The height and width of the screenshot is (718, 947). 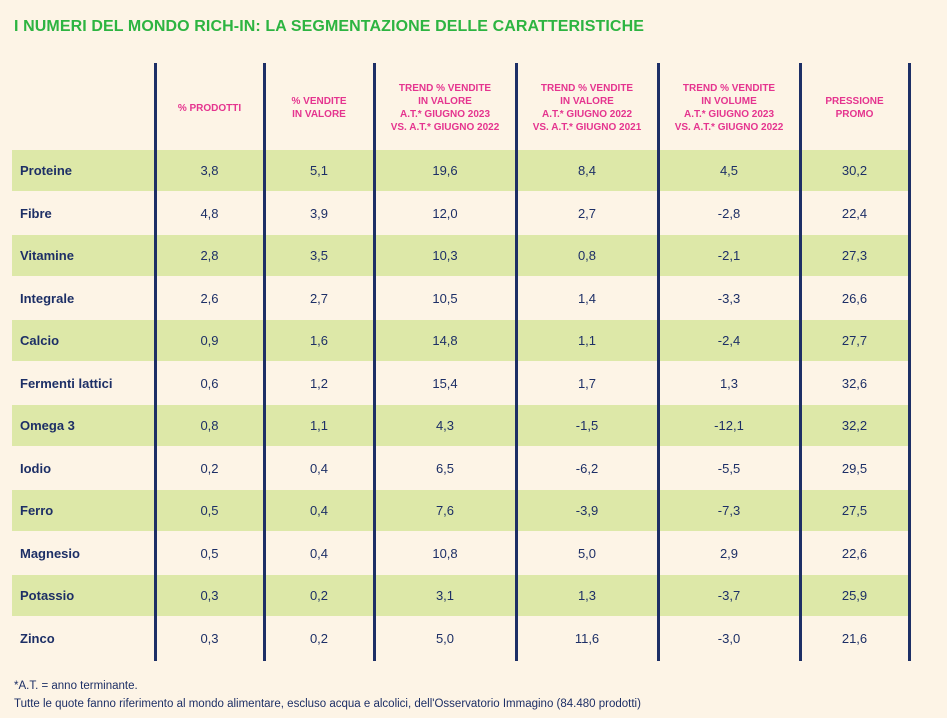 I want to click on table-cell: -12,1, so click(x=729, y=425).